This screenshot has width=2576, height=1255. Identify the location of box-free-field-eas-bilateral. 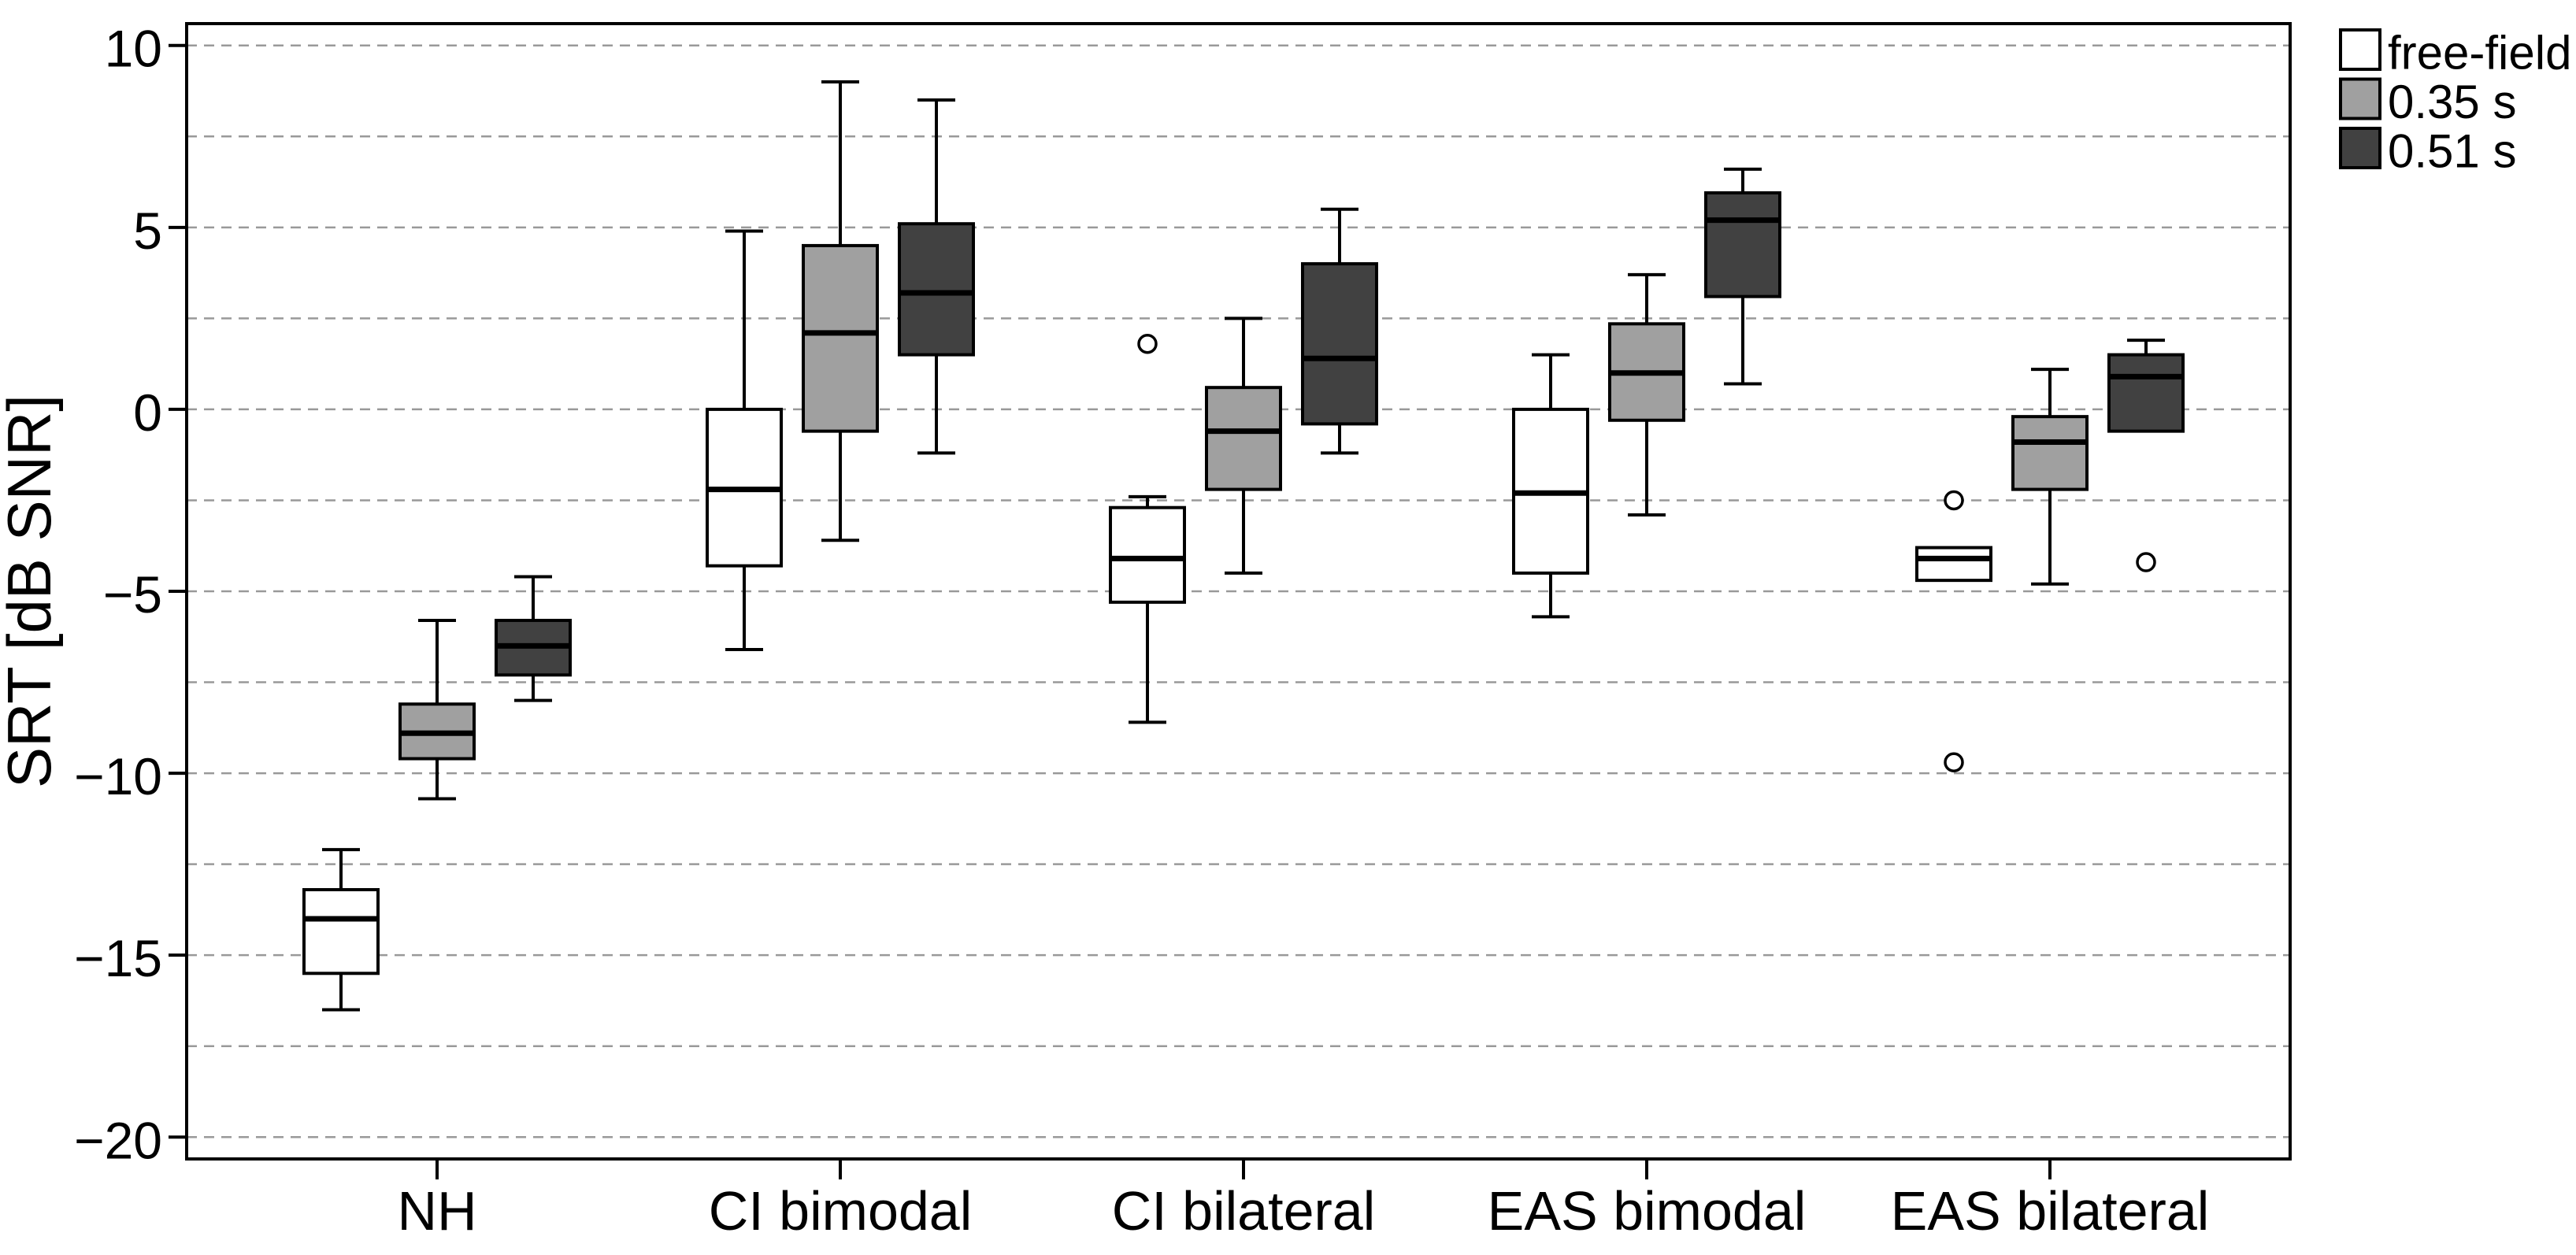
(1953, 565).